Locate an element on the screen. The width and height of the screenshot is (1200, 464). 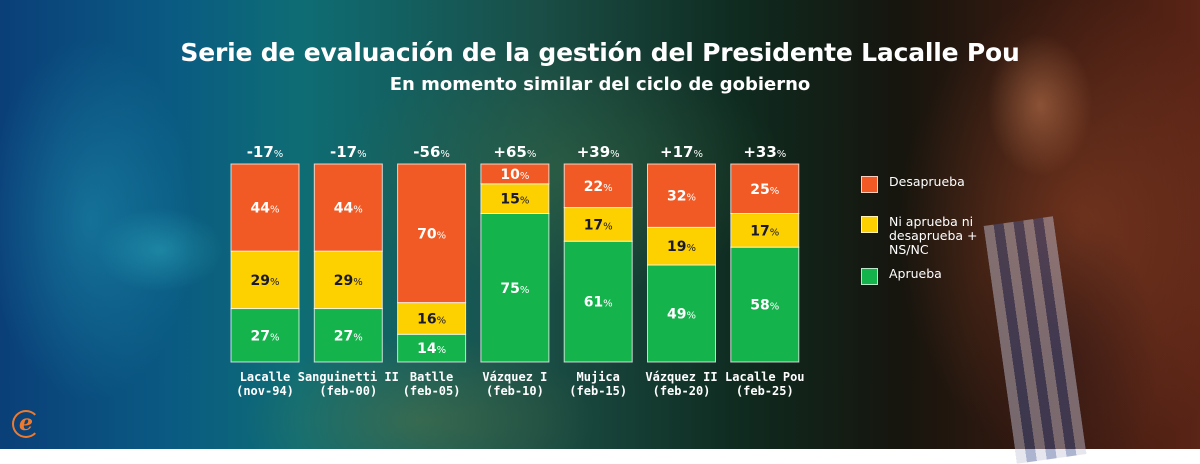
legend-swatch-desaprueba is located at coordinates (869, 184).